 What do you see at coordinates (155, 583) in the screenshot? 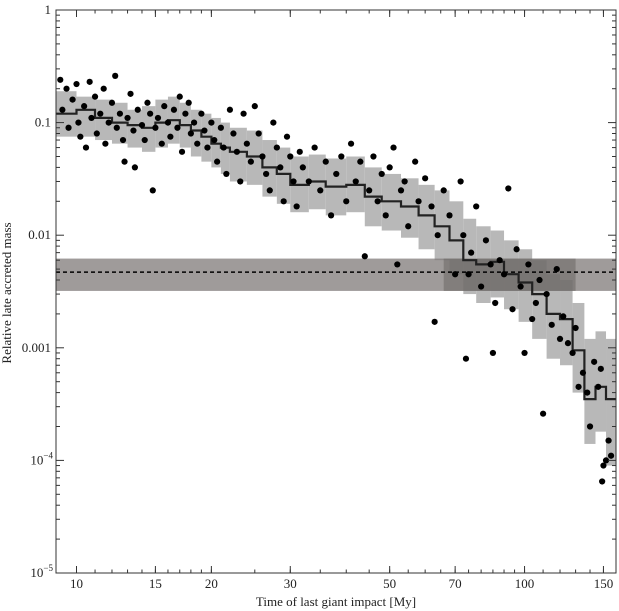
I see `x-tick-label: 15` at bounding box center [155, 583].